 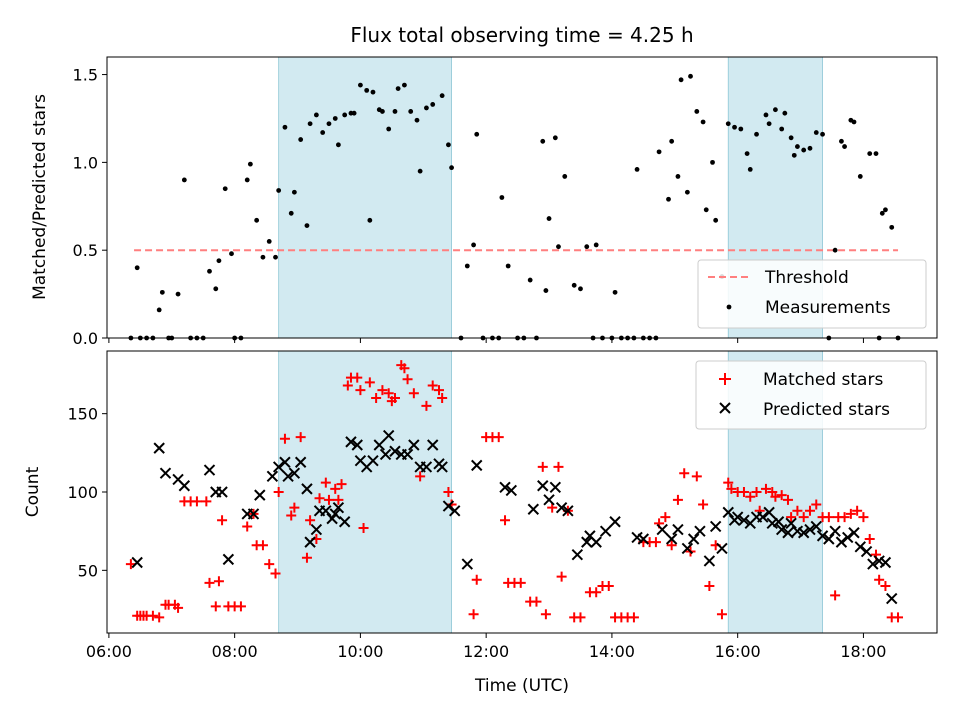 I want to click on legend-measurements-swatch, so click(x=729, y=307).